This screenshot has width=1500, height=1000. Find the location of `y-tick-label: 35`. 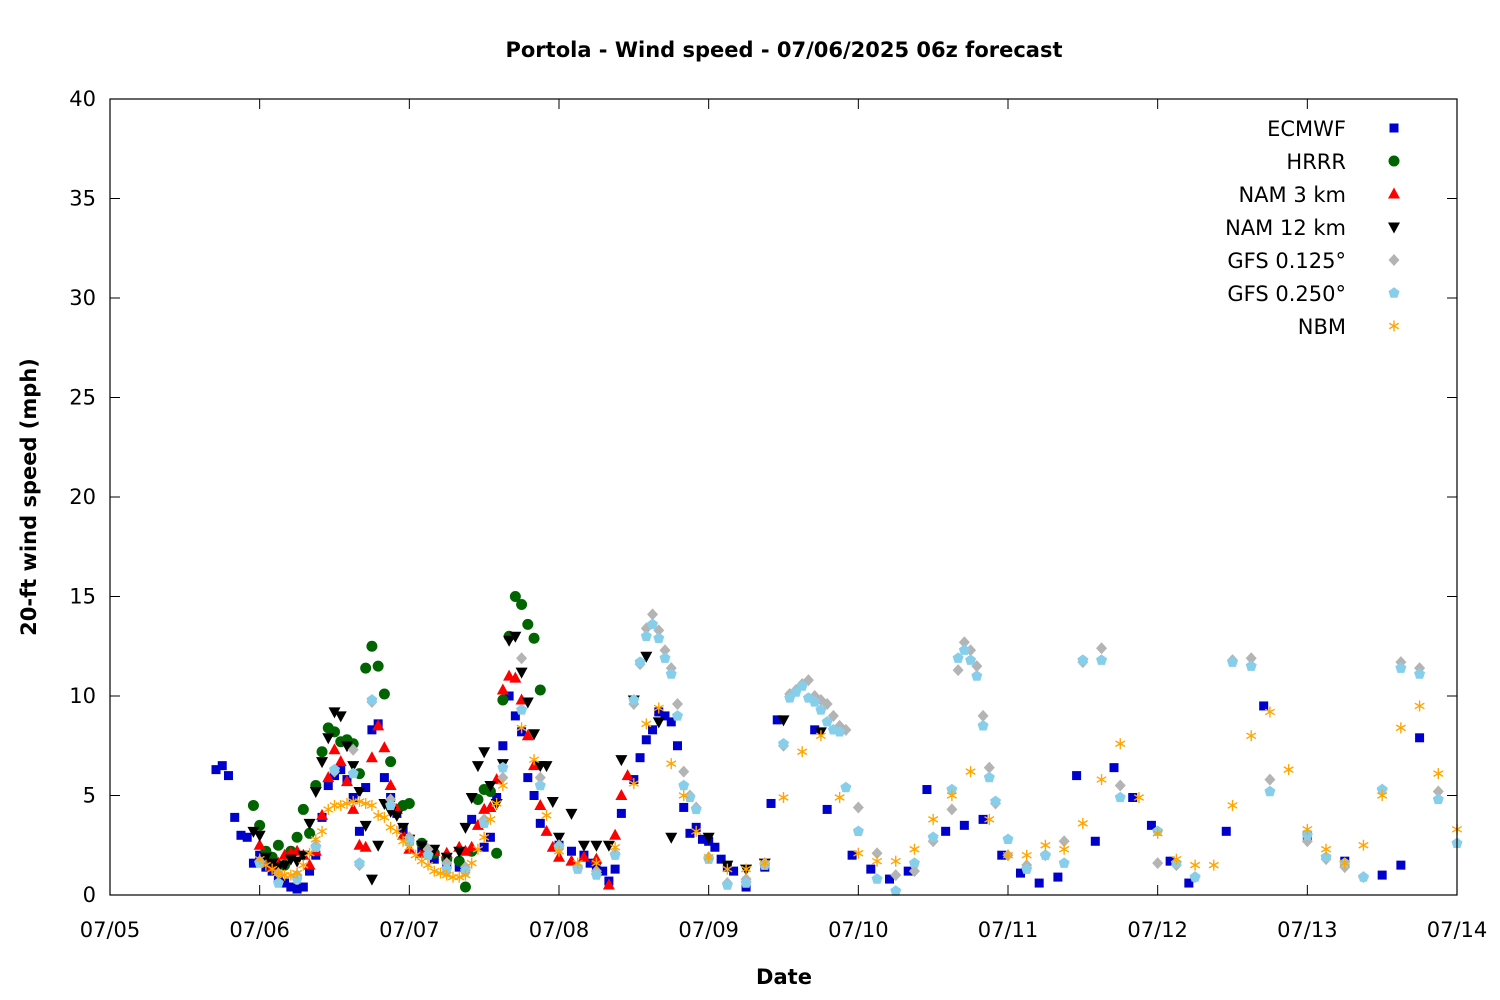

y-tick-label: 35 is located at coordinates (82, 199).